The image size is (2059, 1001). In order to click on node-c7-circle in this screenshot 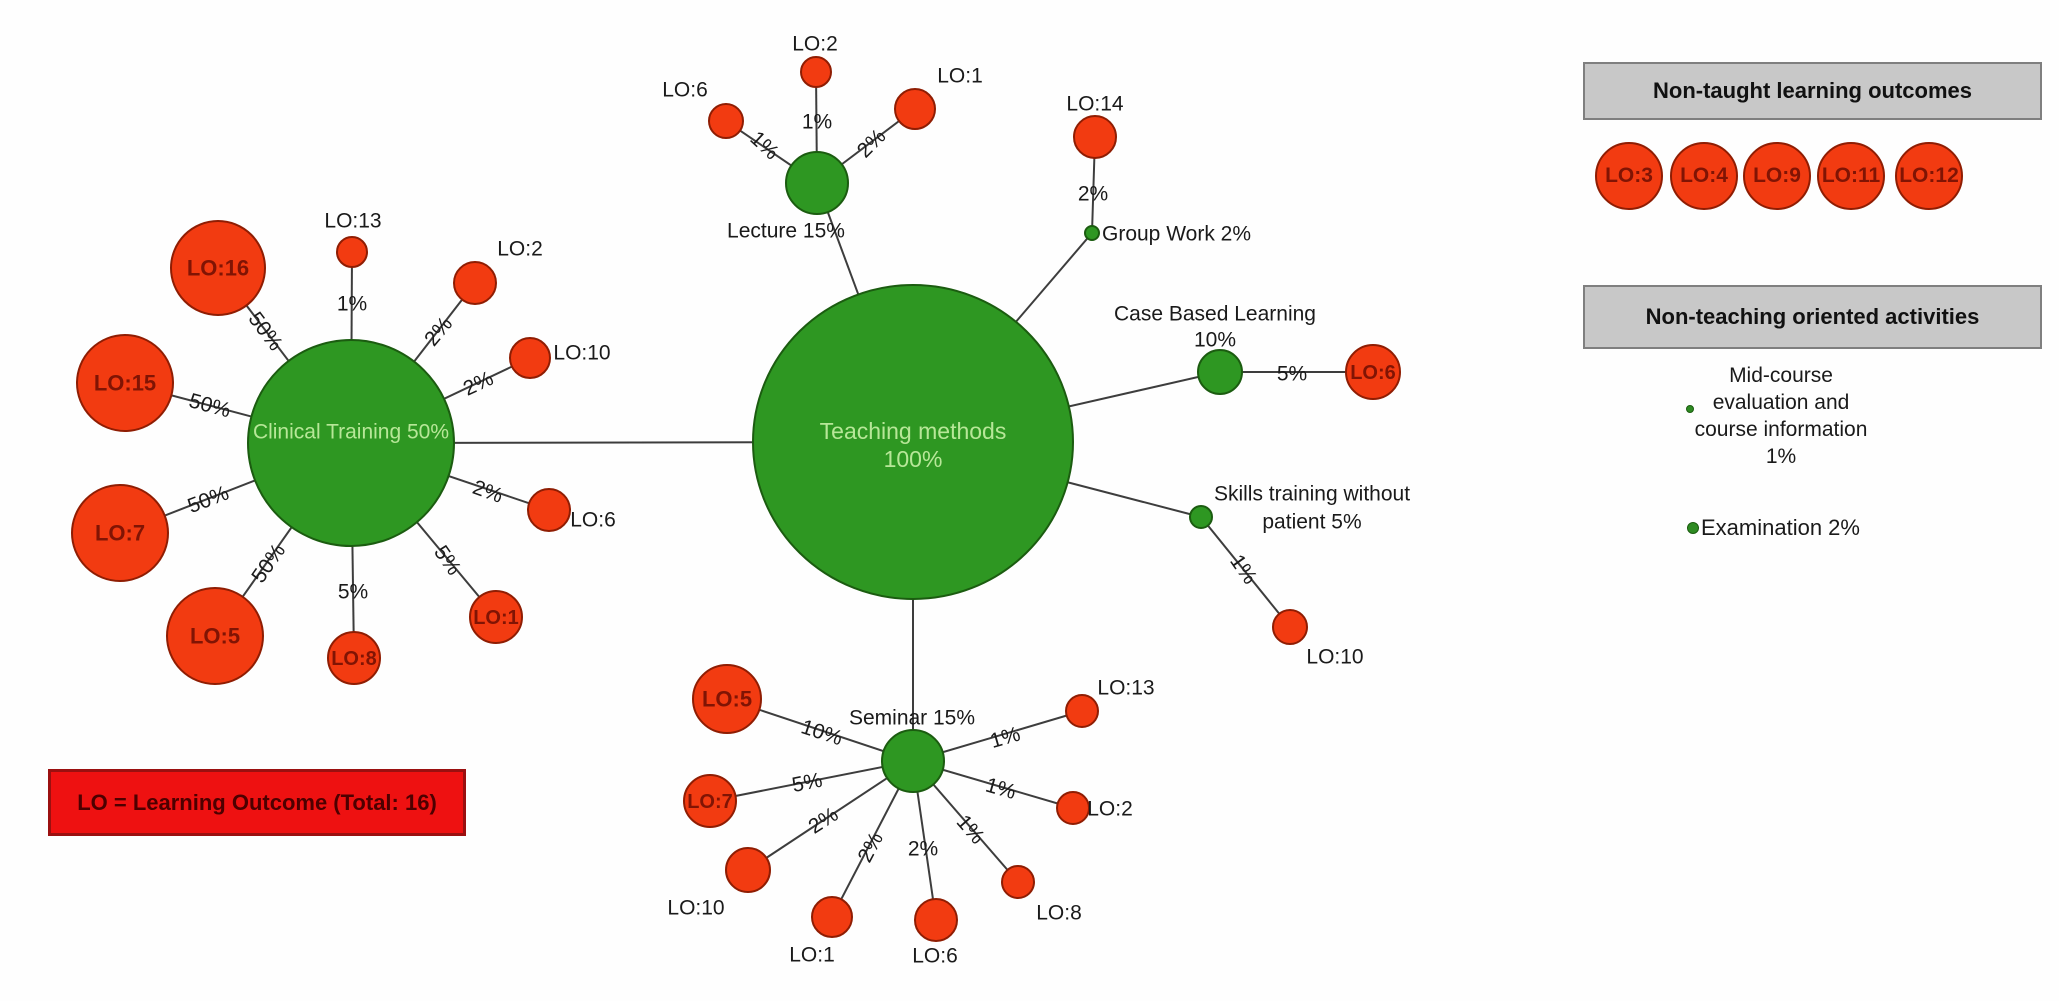, I will do `click(120, 533)`.